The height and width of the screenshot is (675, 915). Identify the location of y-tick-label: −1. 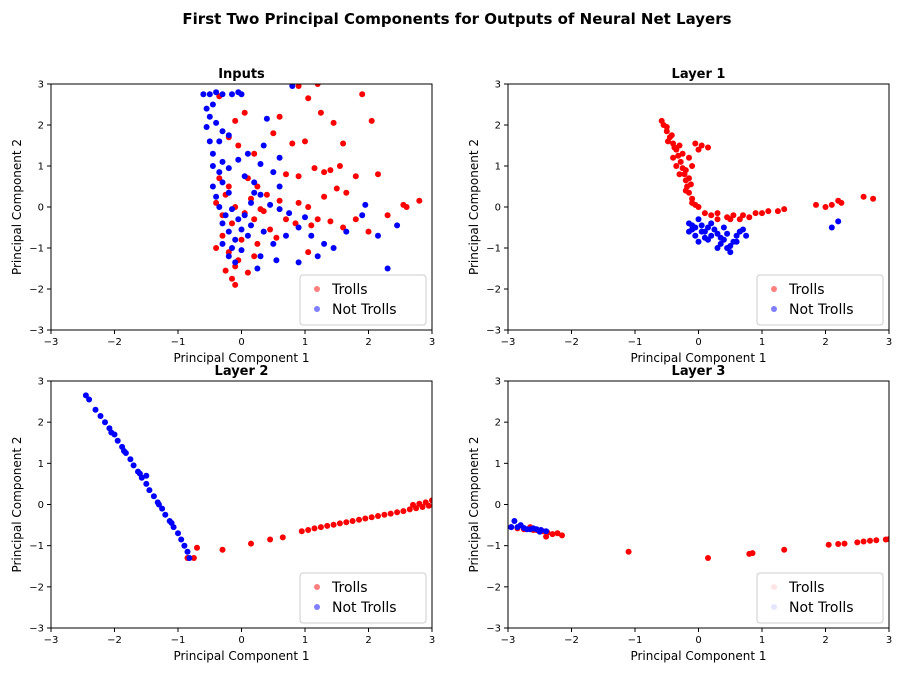
(493, 546).